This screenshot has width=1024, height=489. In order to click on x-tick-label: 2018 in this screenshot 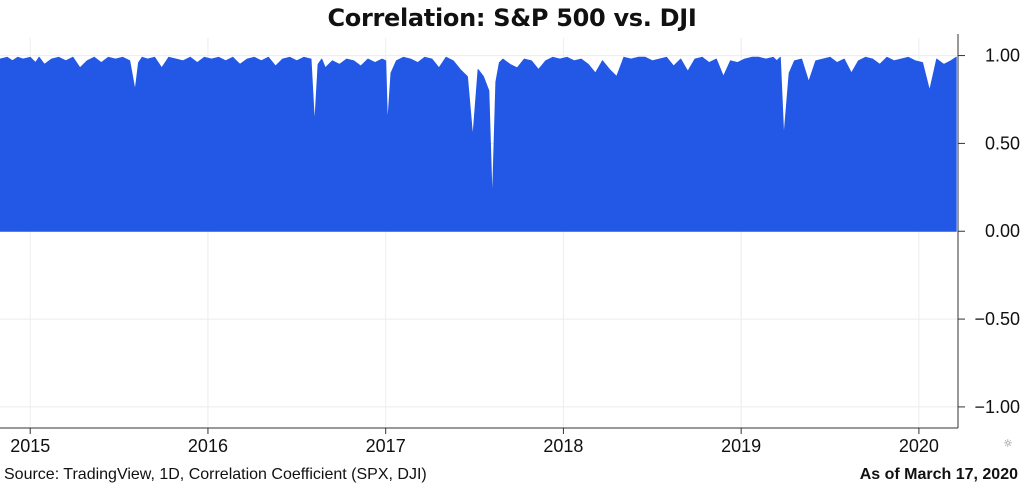, I will do `click(563, 446)`.